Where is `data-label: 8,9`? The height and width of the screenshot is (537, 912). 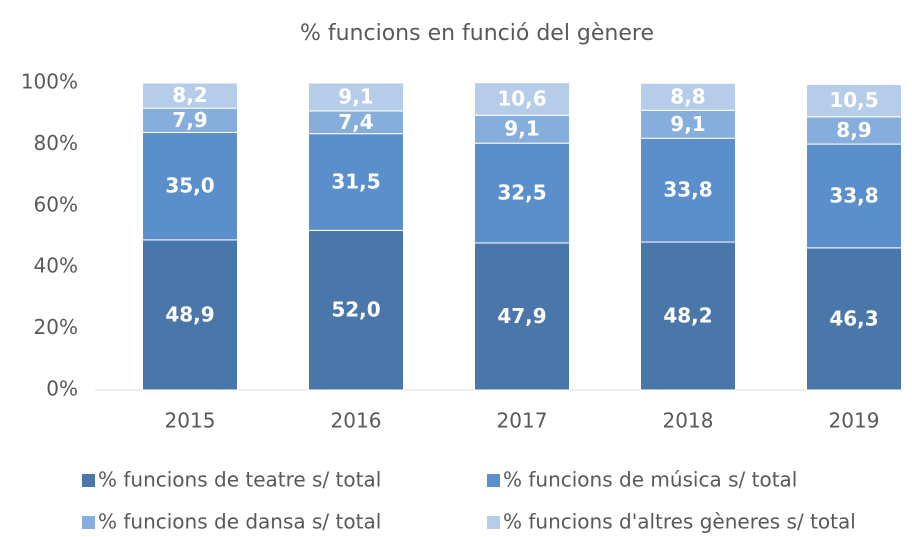 data-label: 8,9 is located at coordinates (853, 130).